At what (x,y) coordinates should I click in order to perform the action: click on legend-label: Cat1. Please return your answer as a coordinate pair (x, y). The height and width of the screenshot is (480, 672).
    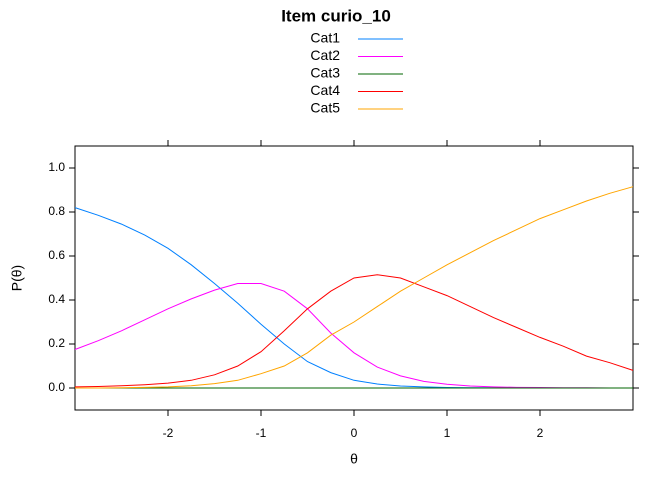
    Looking at the image, I should click on (325, 38).